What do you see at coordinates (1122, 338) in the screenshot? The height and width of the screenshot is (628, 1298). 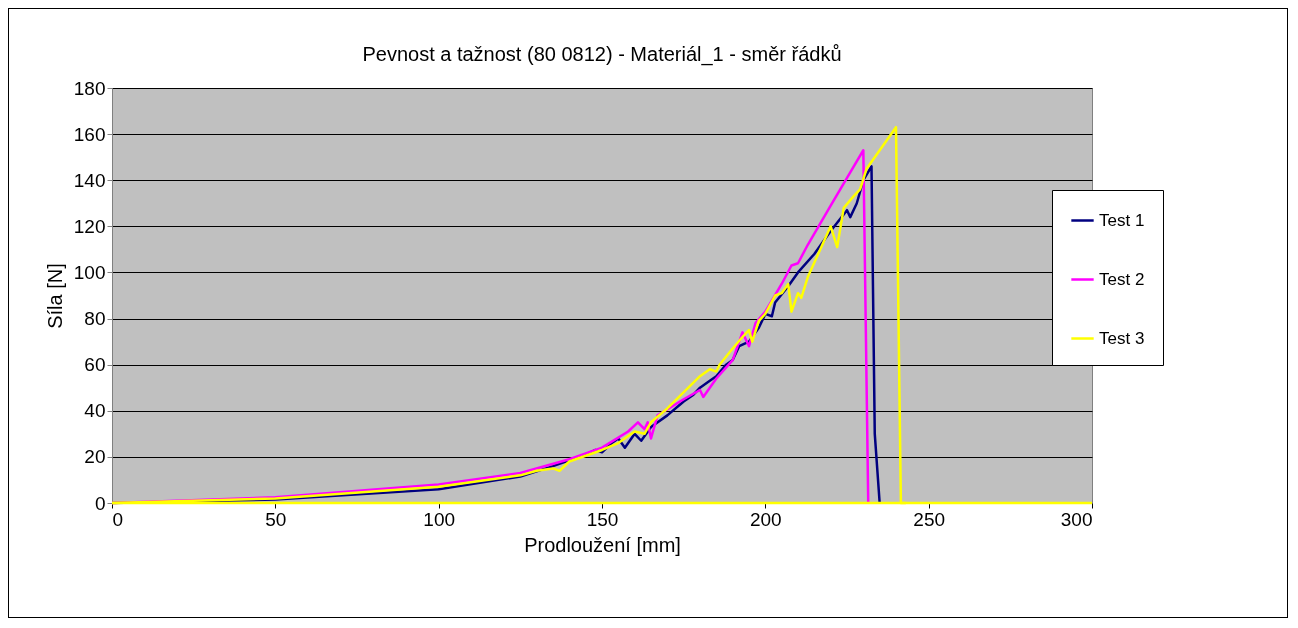 I see `legend-label: Test 3` at bounding box center [1122, 338].